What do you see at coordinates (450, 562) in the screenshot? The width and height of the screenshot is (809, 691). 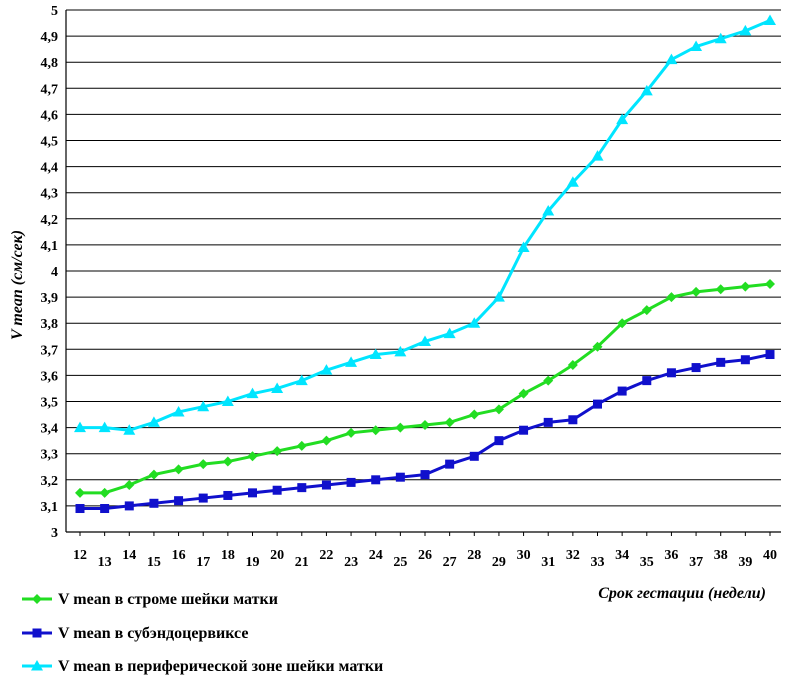 I see `x-tick-label: 27` at bounding box center [450, 562].